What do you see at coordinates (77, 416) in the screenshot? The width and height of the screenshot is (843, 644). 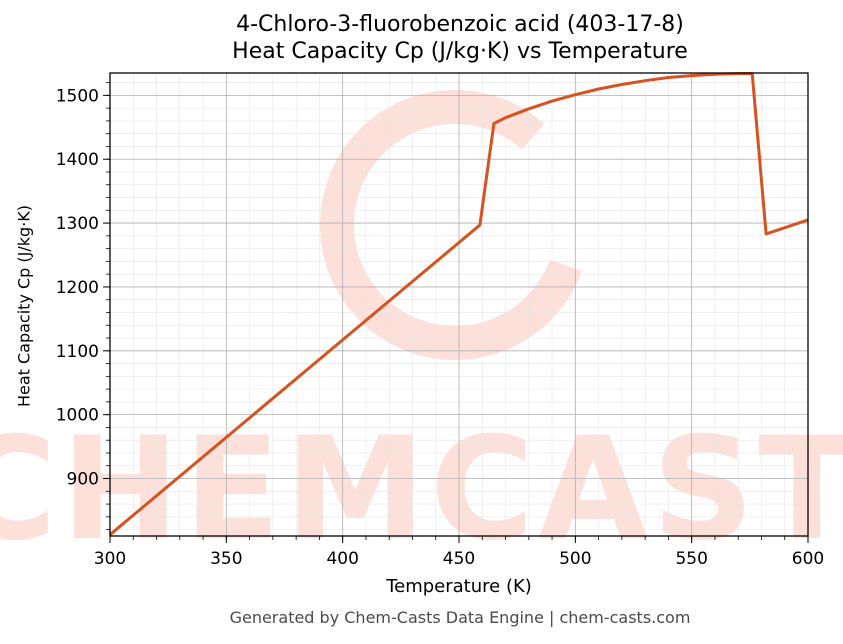 I see `y-tick-label: 1000` at bounding box center [77, 416].